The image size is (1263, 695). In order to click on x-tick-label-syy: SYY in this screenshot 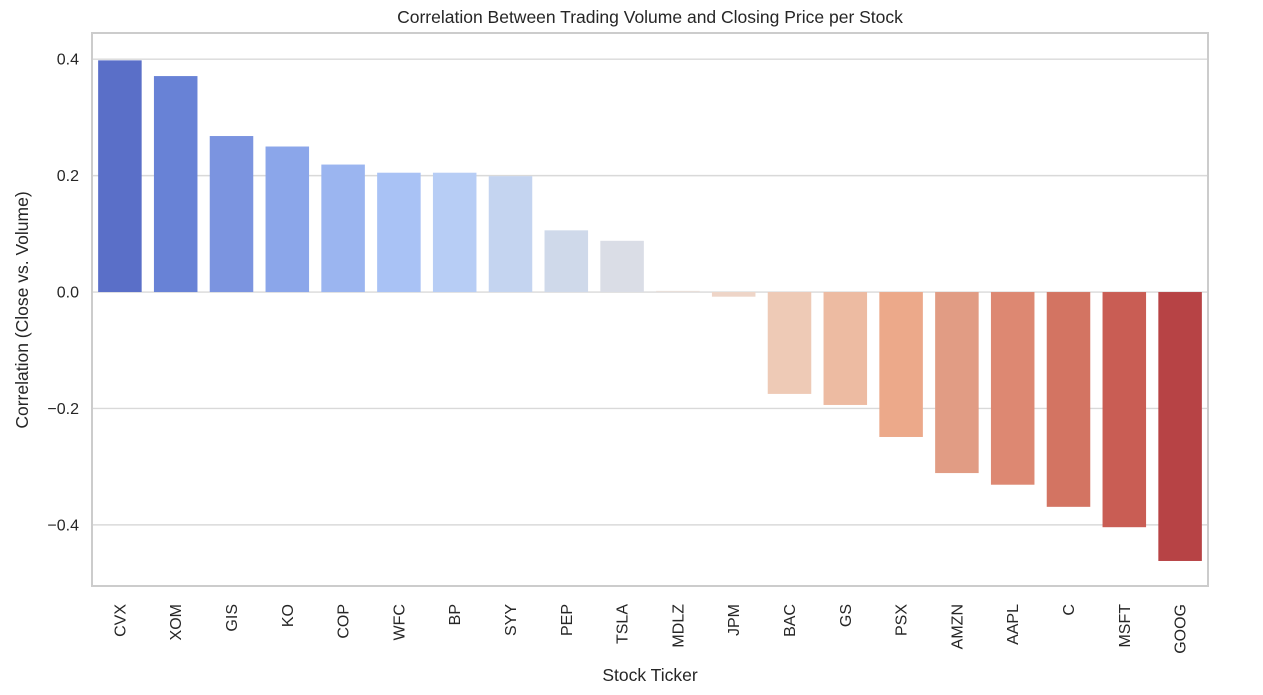, I will do `click(511, 620)`.